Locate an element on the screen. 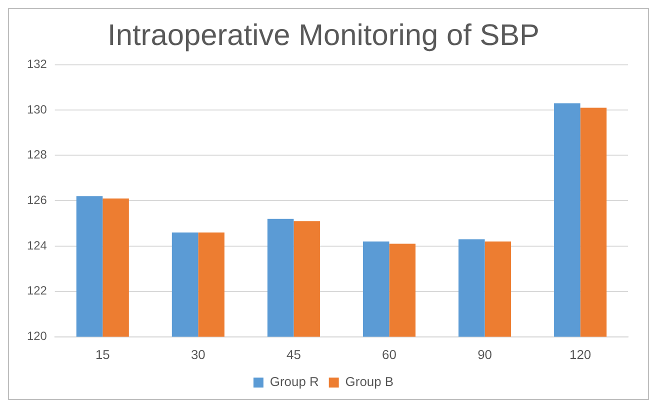 The width and height of the screenshot is (657, 408). x-tick-label: 30 is located at coordinates (198, 354).